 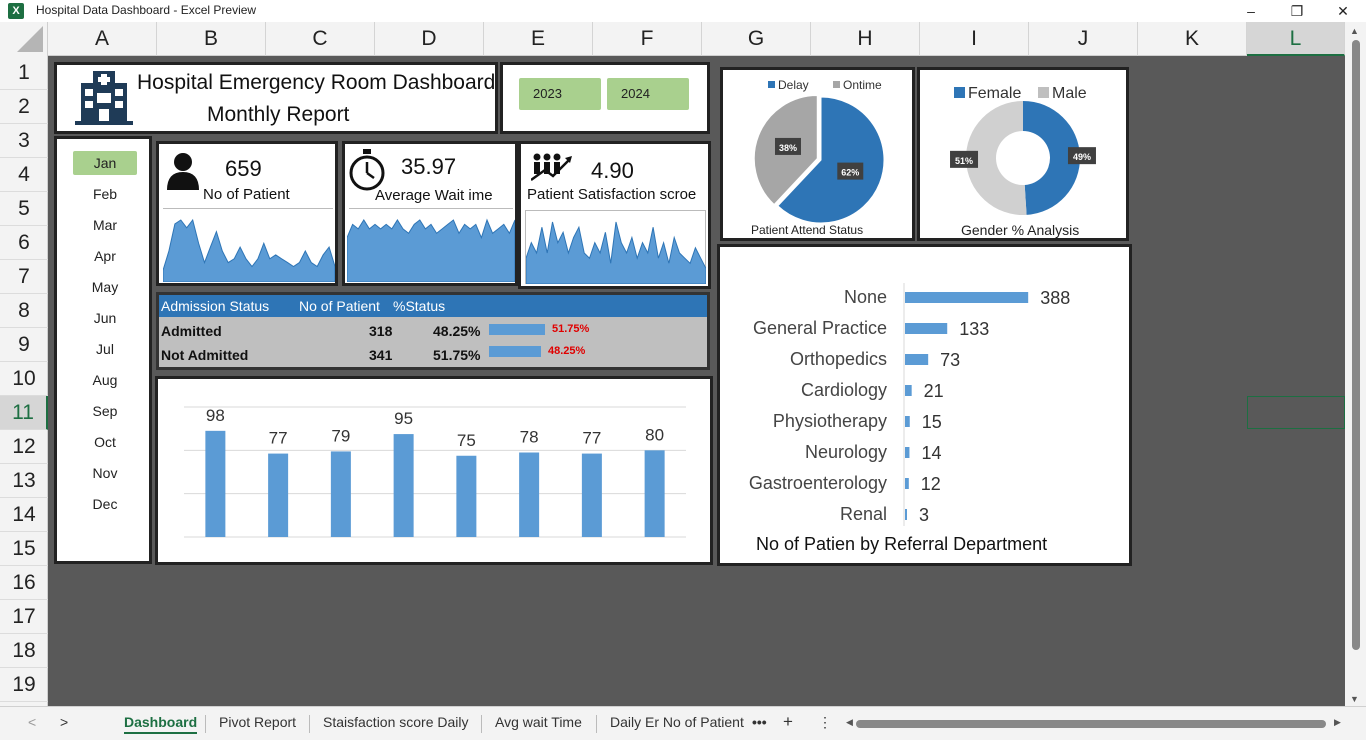 I want to click on sheet-menu-icon: ⋮, so click(x=825, y=722).